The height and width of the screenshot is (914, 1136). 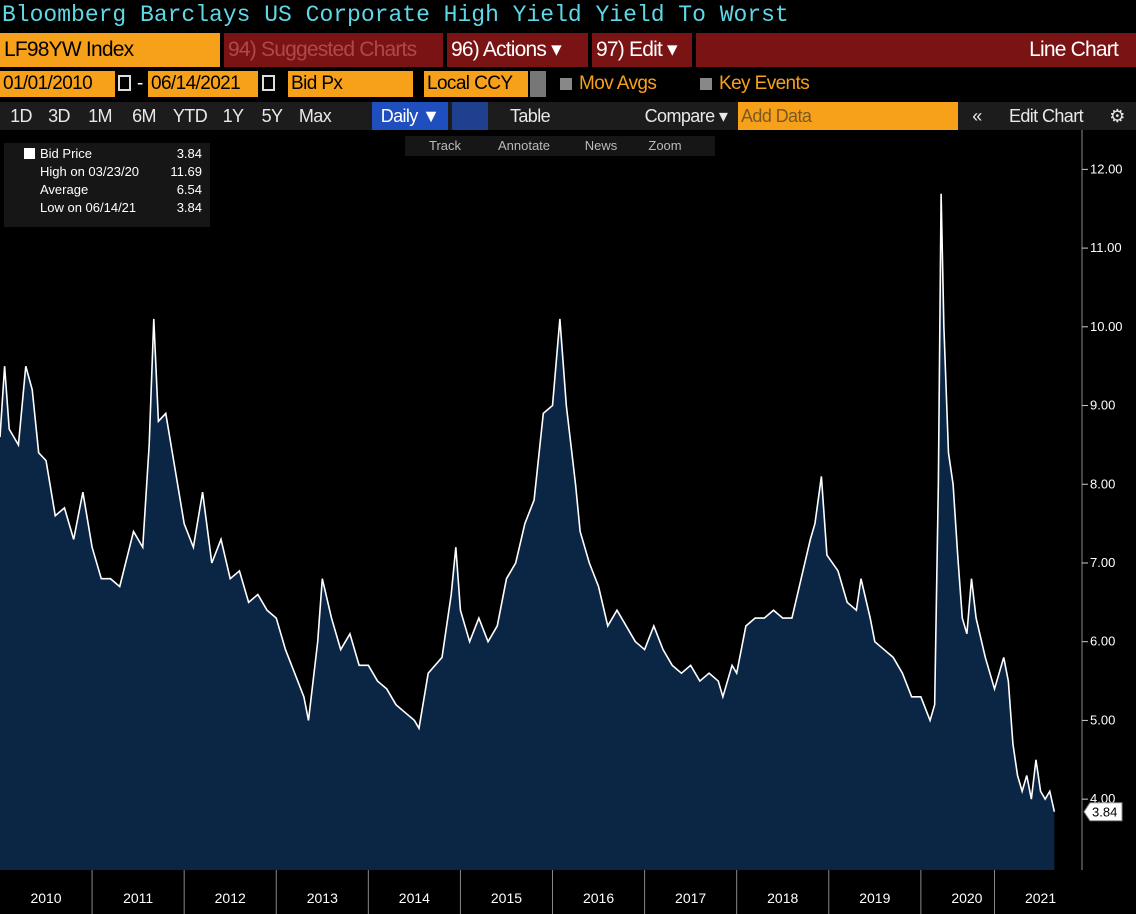 I want to click on y-tick-label: 7.00, so click(x=1102, y=562).